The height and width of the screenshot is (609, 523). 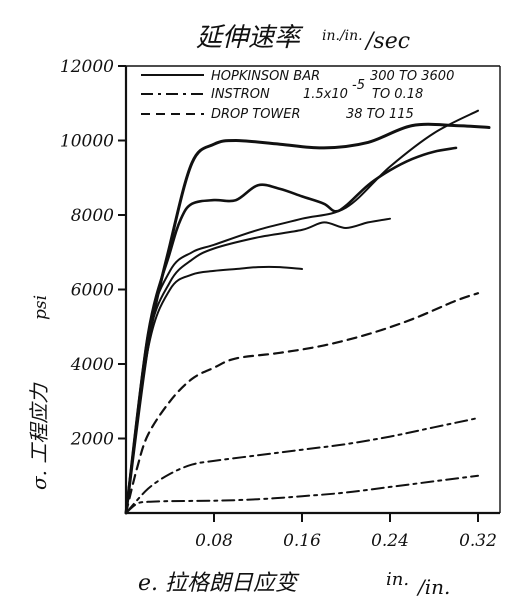 I want to click on y-axis-units: psi, so click(x=41, y=307).